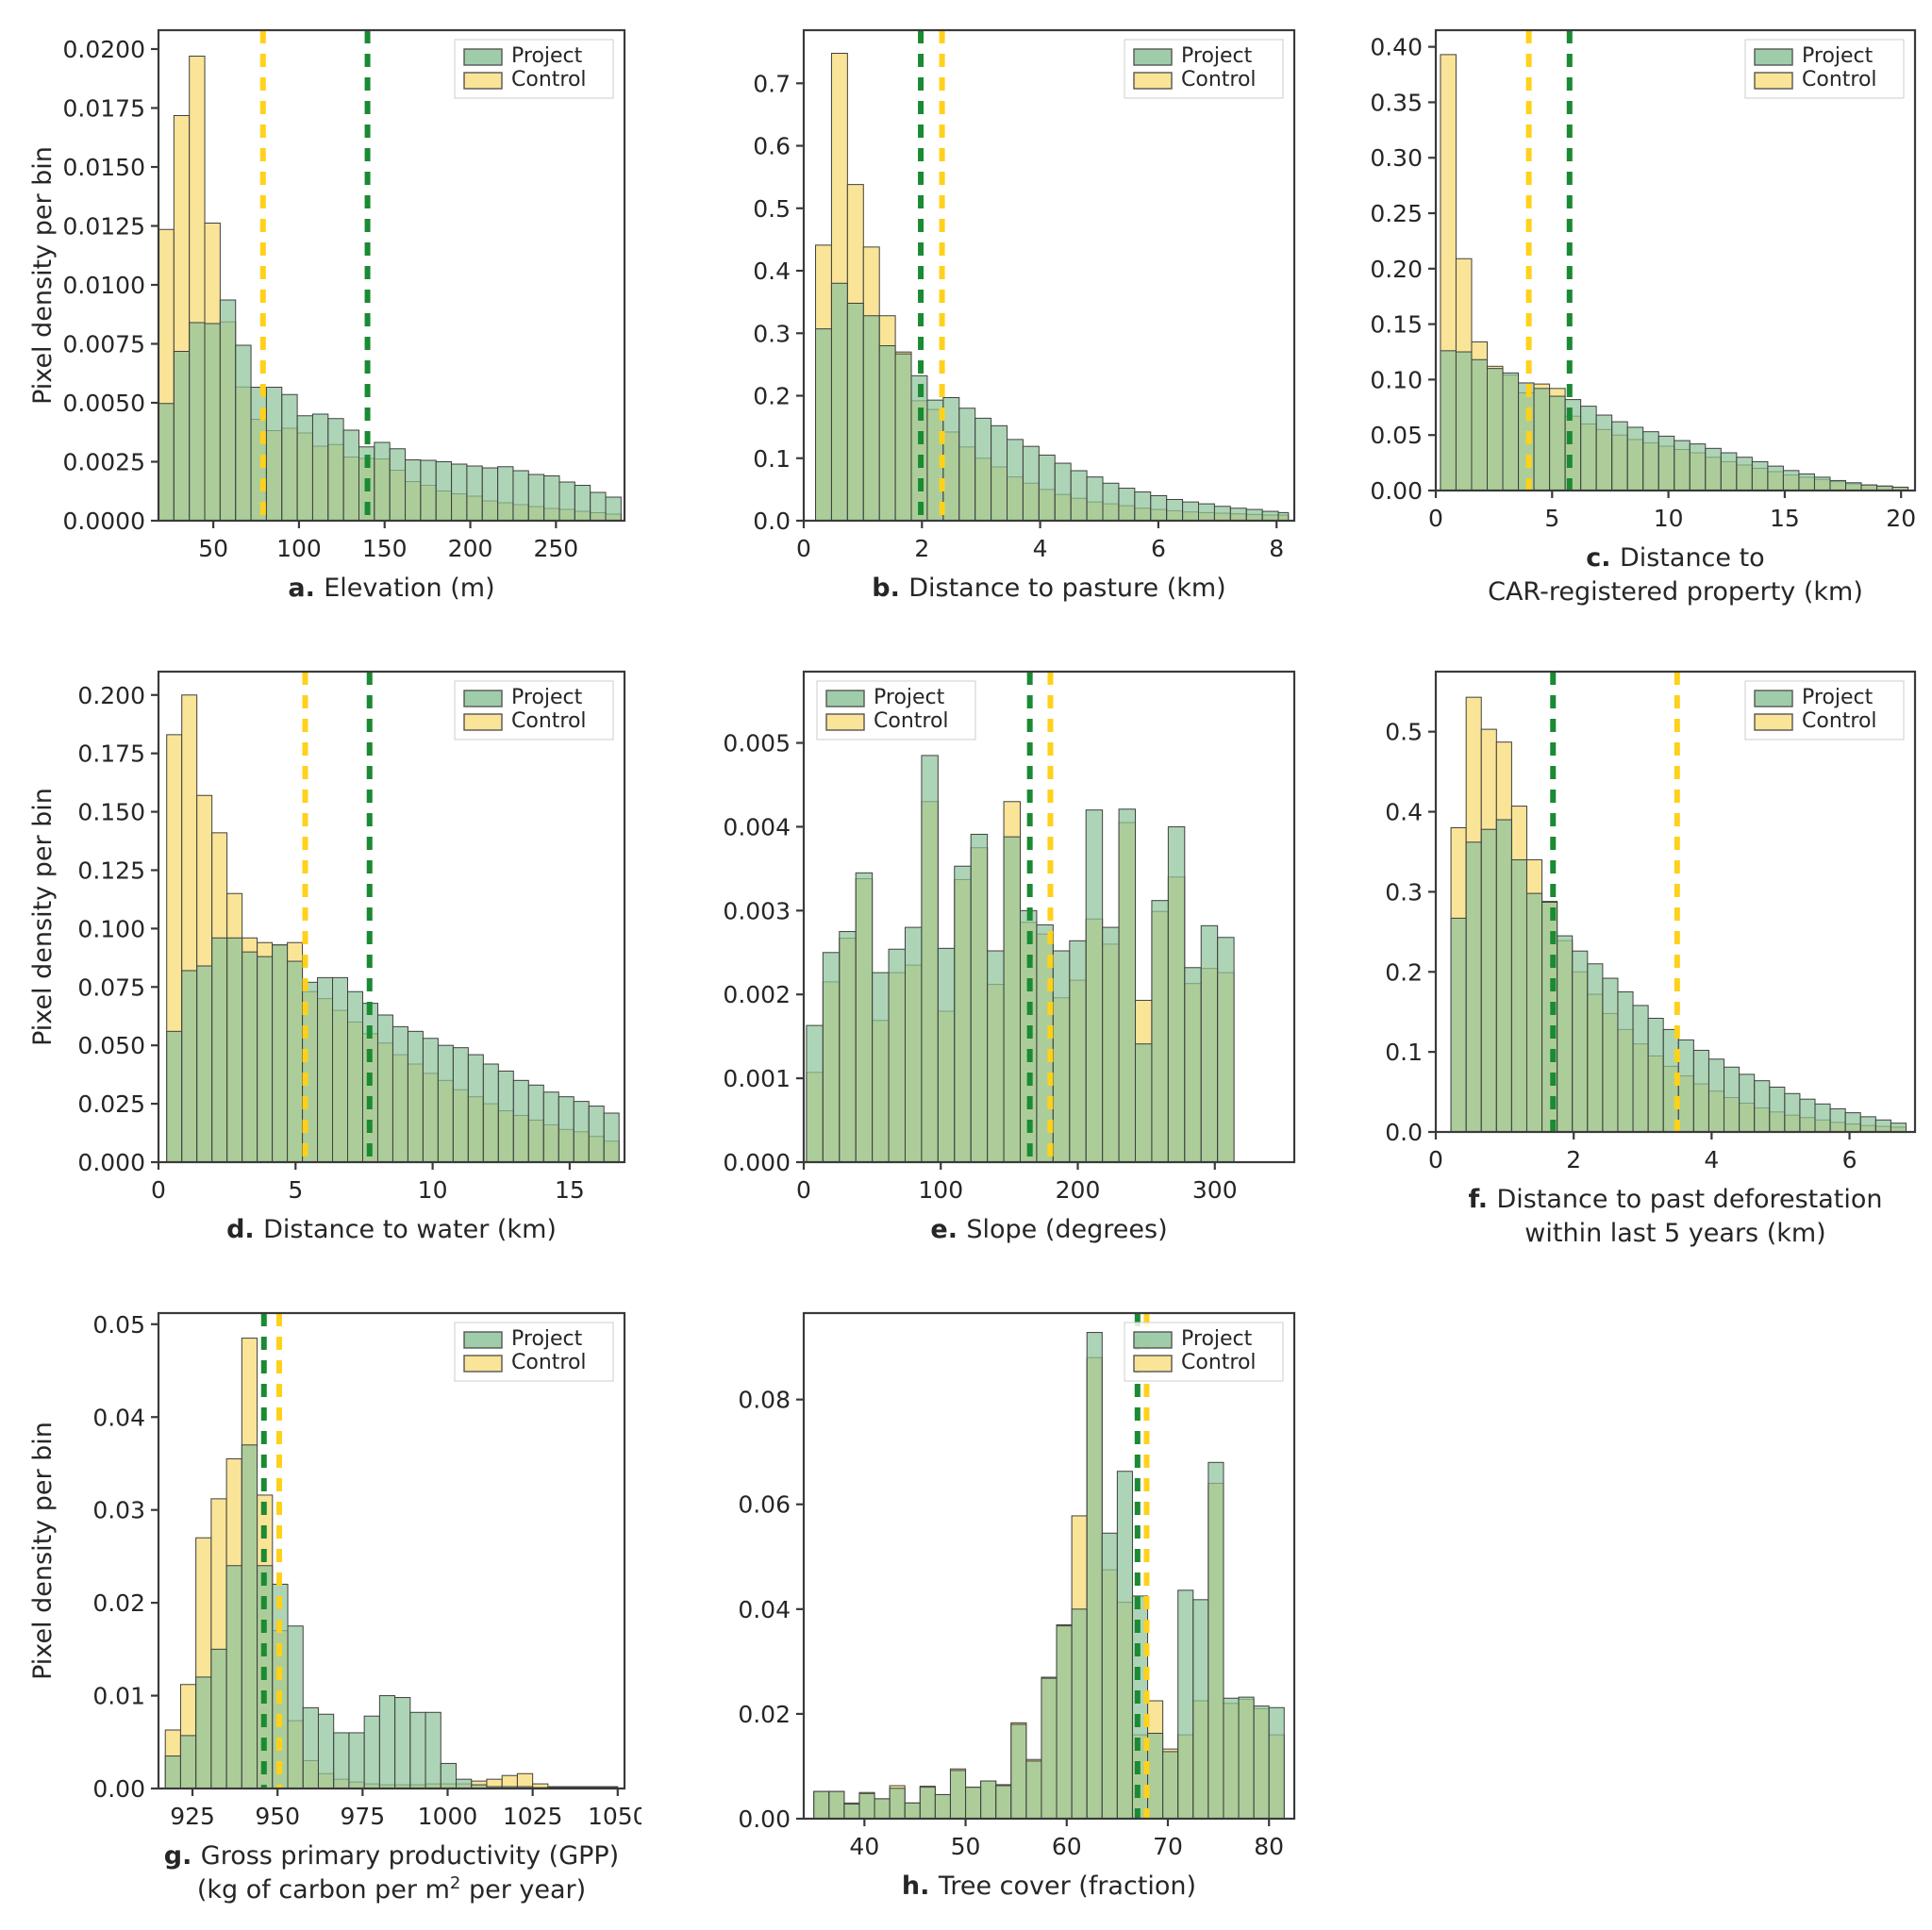  Describe the element at coordinates (104, 344) in the screenshot. I see `y-tick-label: 0.0075` at that location.